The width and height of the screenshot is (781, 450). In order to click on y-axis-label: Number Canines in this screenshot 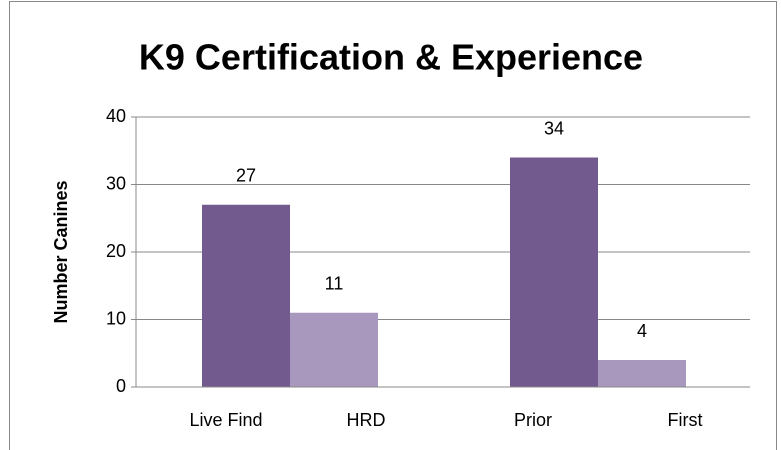, I will do `click(61, 251)`.